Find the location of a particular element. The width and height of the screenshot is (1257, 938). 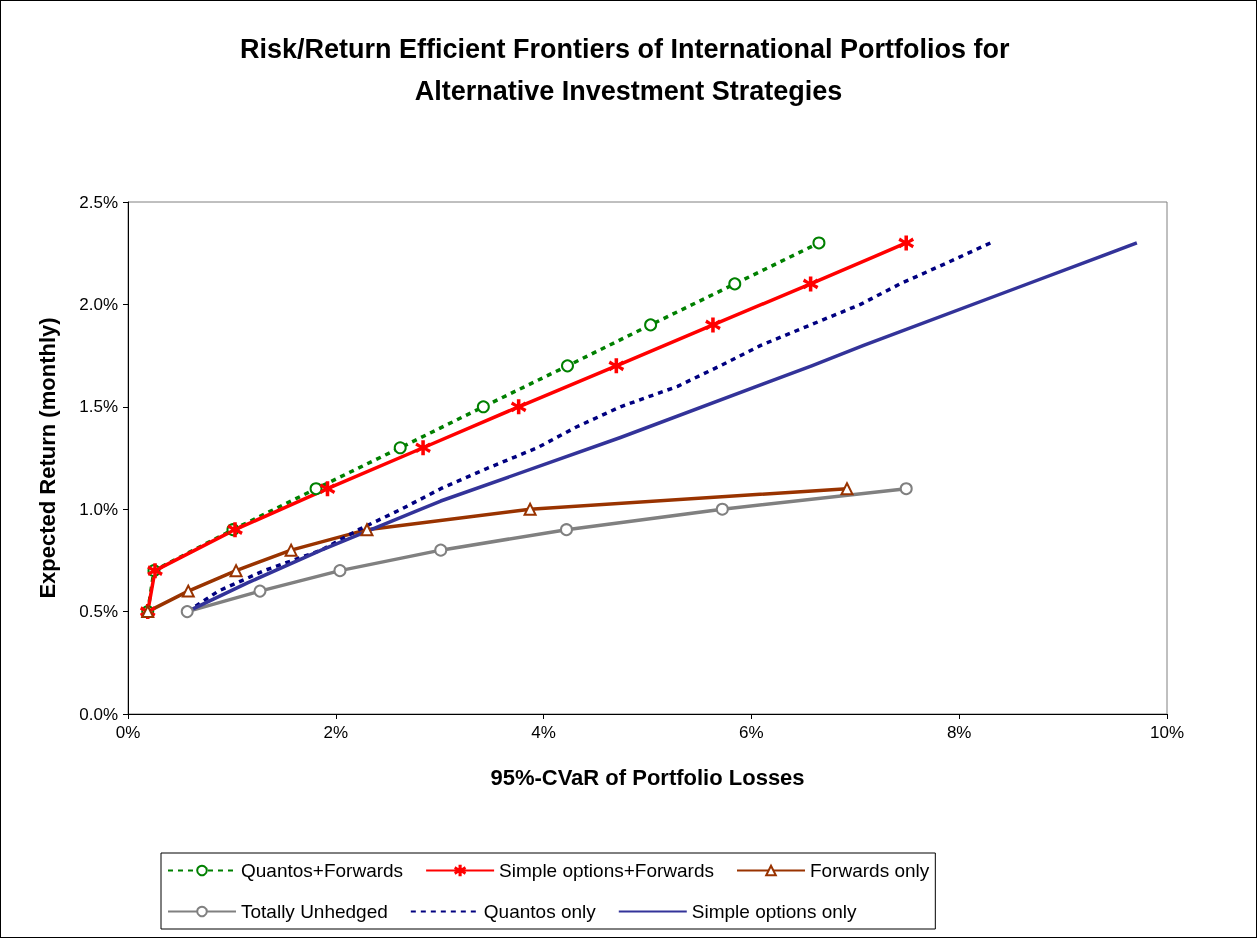

x-tick-label: 0% is located at coordinates (128, 732).